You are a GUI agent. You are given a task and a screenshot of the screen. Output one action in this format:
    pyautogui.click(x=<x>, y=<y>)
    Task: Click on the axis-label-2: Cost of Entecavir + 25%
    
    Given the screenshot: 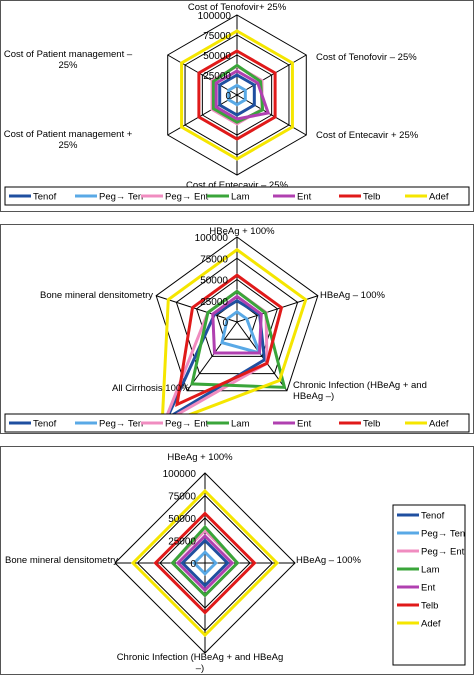 What is the action you would take?
    pyautogui.click(x=367, y=135)
    